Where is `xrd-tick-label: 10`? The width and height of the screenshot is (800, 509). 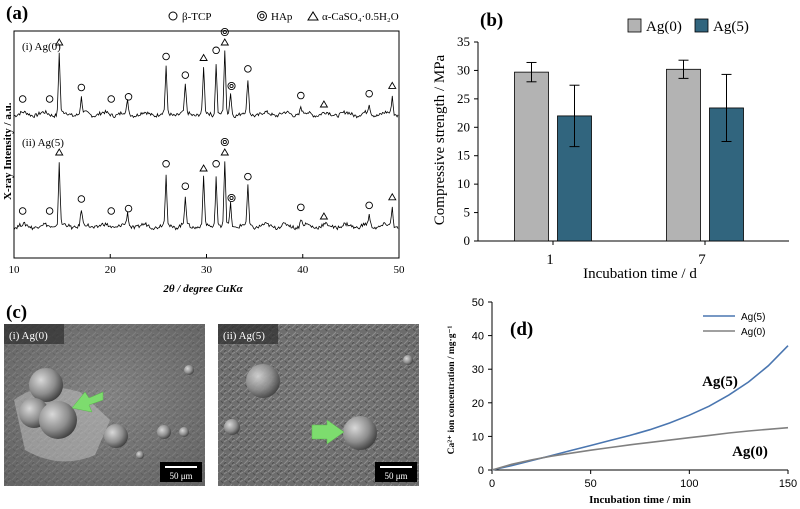
xrd-tick-label: 10 is located at coordinates (15, 270).